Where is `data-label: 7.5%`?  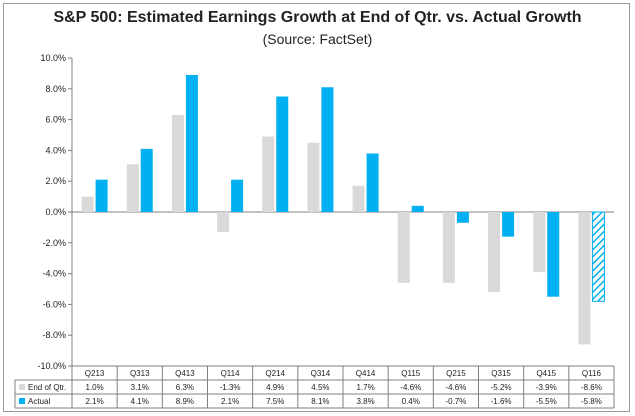 data-label: 7.5% is located at coordinates (275, 401).